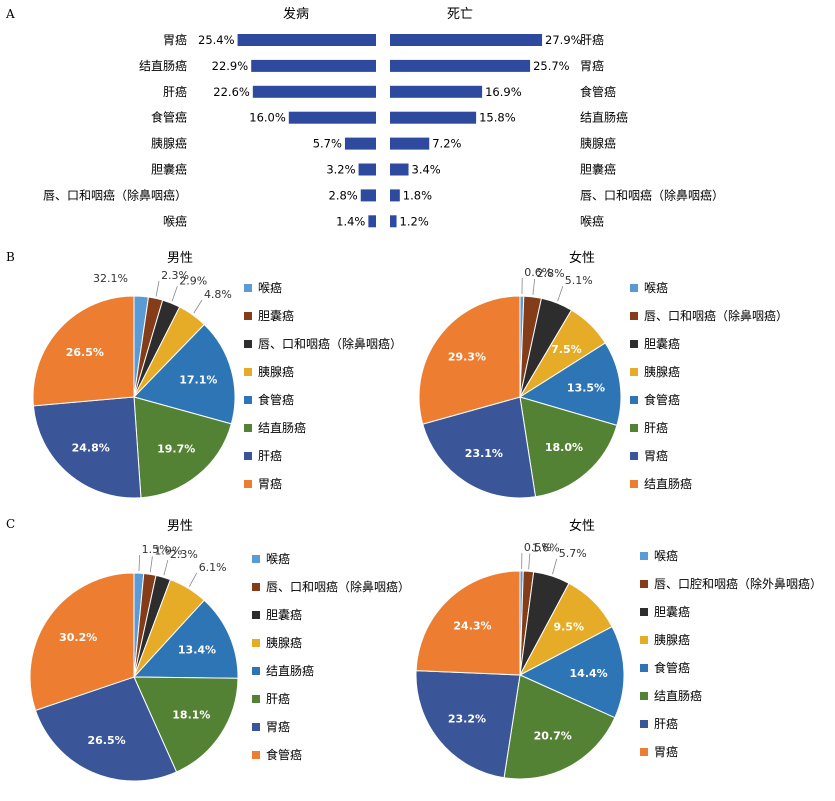 This screenshot has height=801, width=835. Describe the element at coordinates (163, 65) in the screenshot. I see `bar-left-category: 结直肠癌` at that location.